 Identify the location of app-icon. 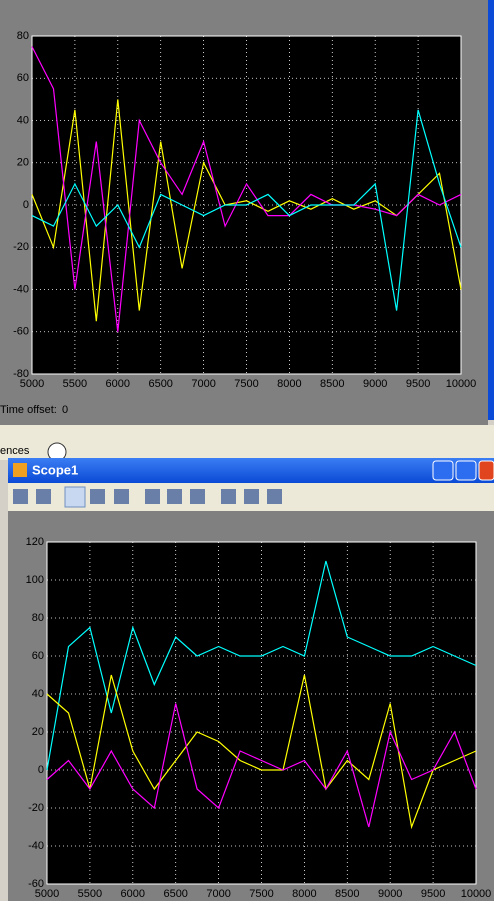
(20, 470).